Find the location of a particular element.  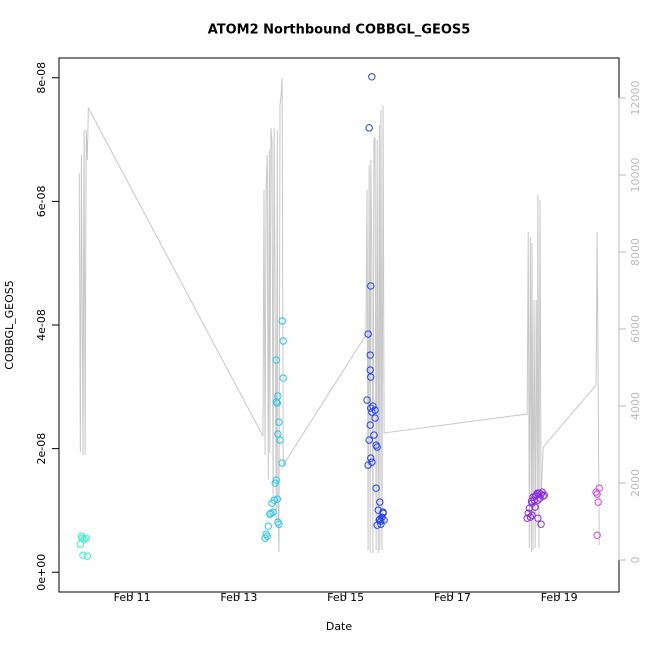

y2-tick-label: 0 is located at coordinates (635, 560).